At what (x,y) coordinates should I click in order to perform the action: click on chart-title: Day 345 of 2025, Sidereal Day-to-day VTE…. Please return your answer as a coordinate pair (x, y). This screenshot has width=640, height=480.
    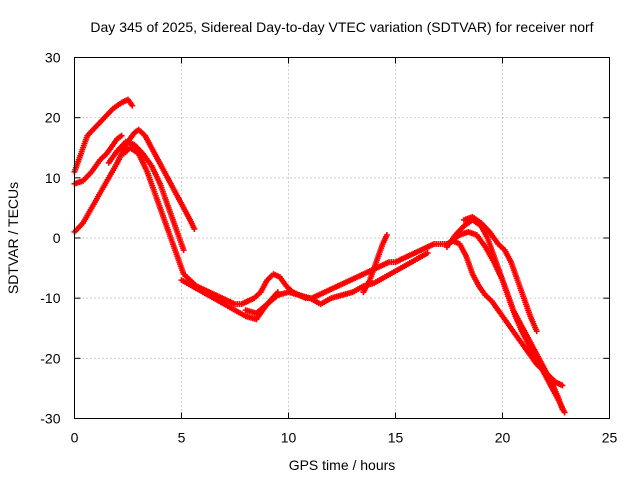
    Looking at the image, I should click on (341, 27).